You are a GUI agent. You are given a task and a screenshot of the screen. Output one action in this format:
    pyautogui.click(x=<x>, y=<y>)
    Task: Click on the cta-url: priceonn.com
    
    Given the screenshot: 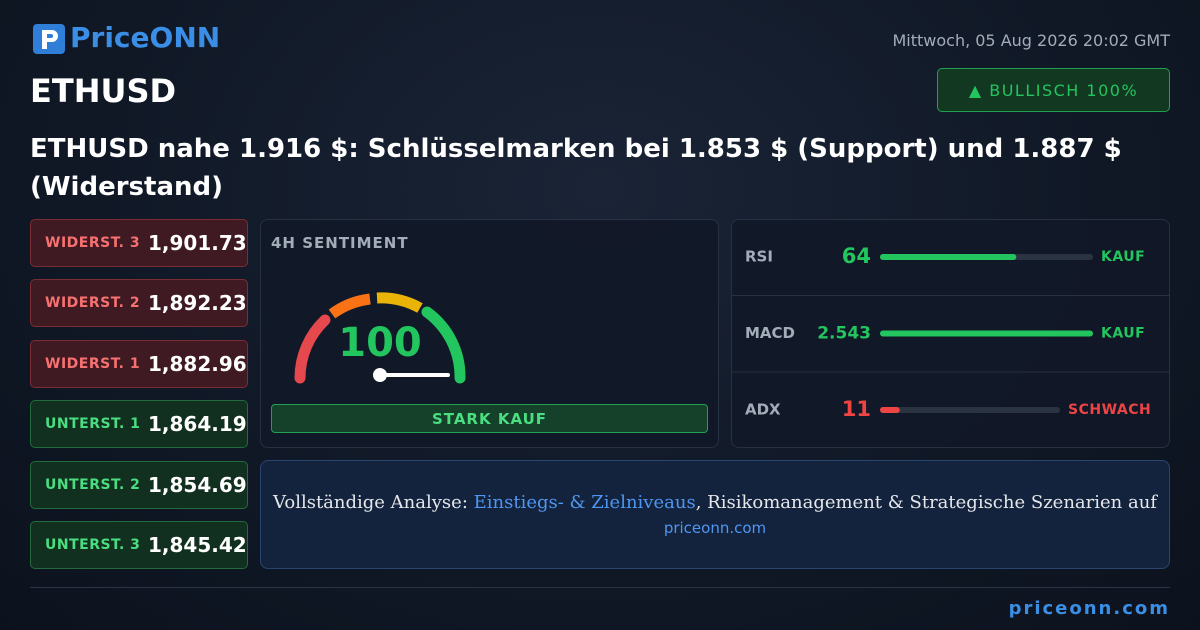 What is the action you would take?
    pyautogui.click(x=715, y=528)
    